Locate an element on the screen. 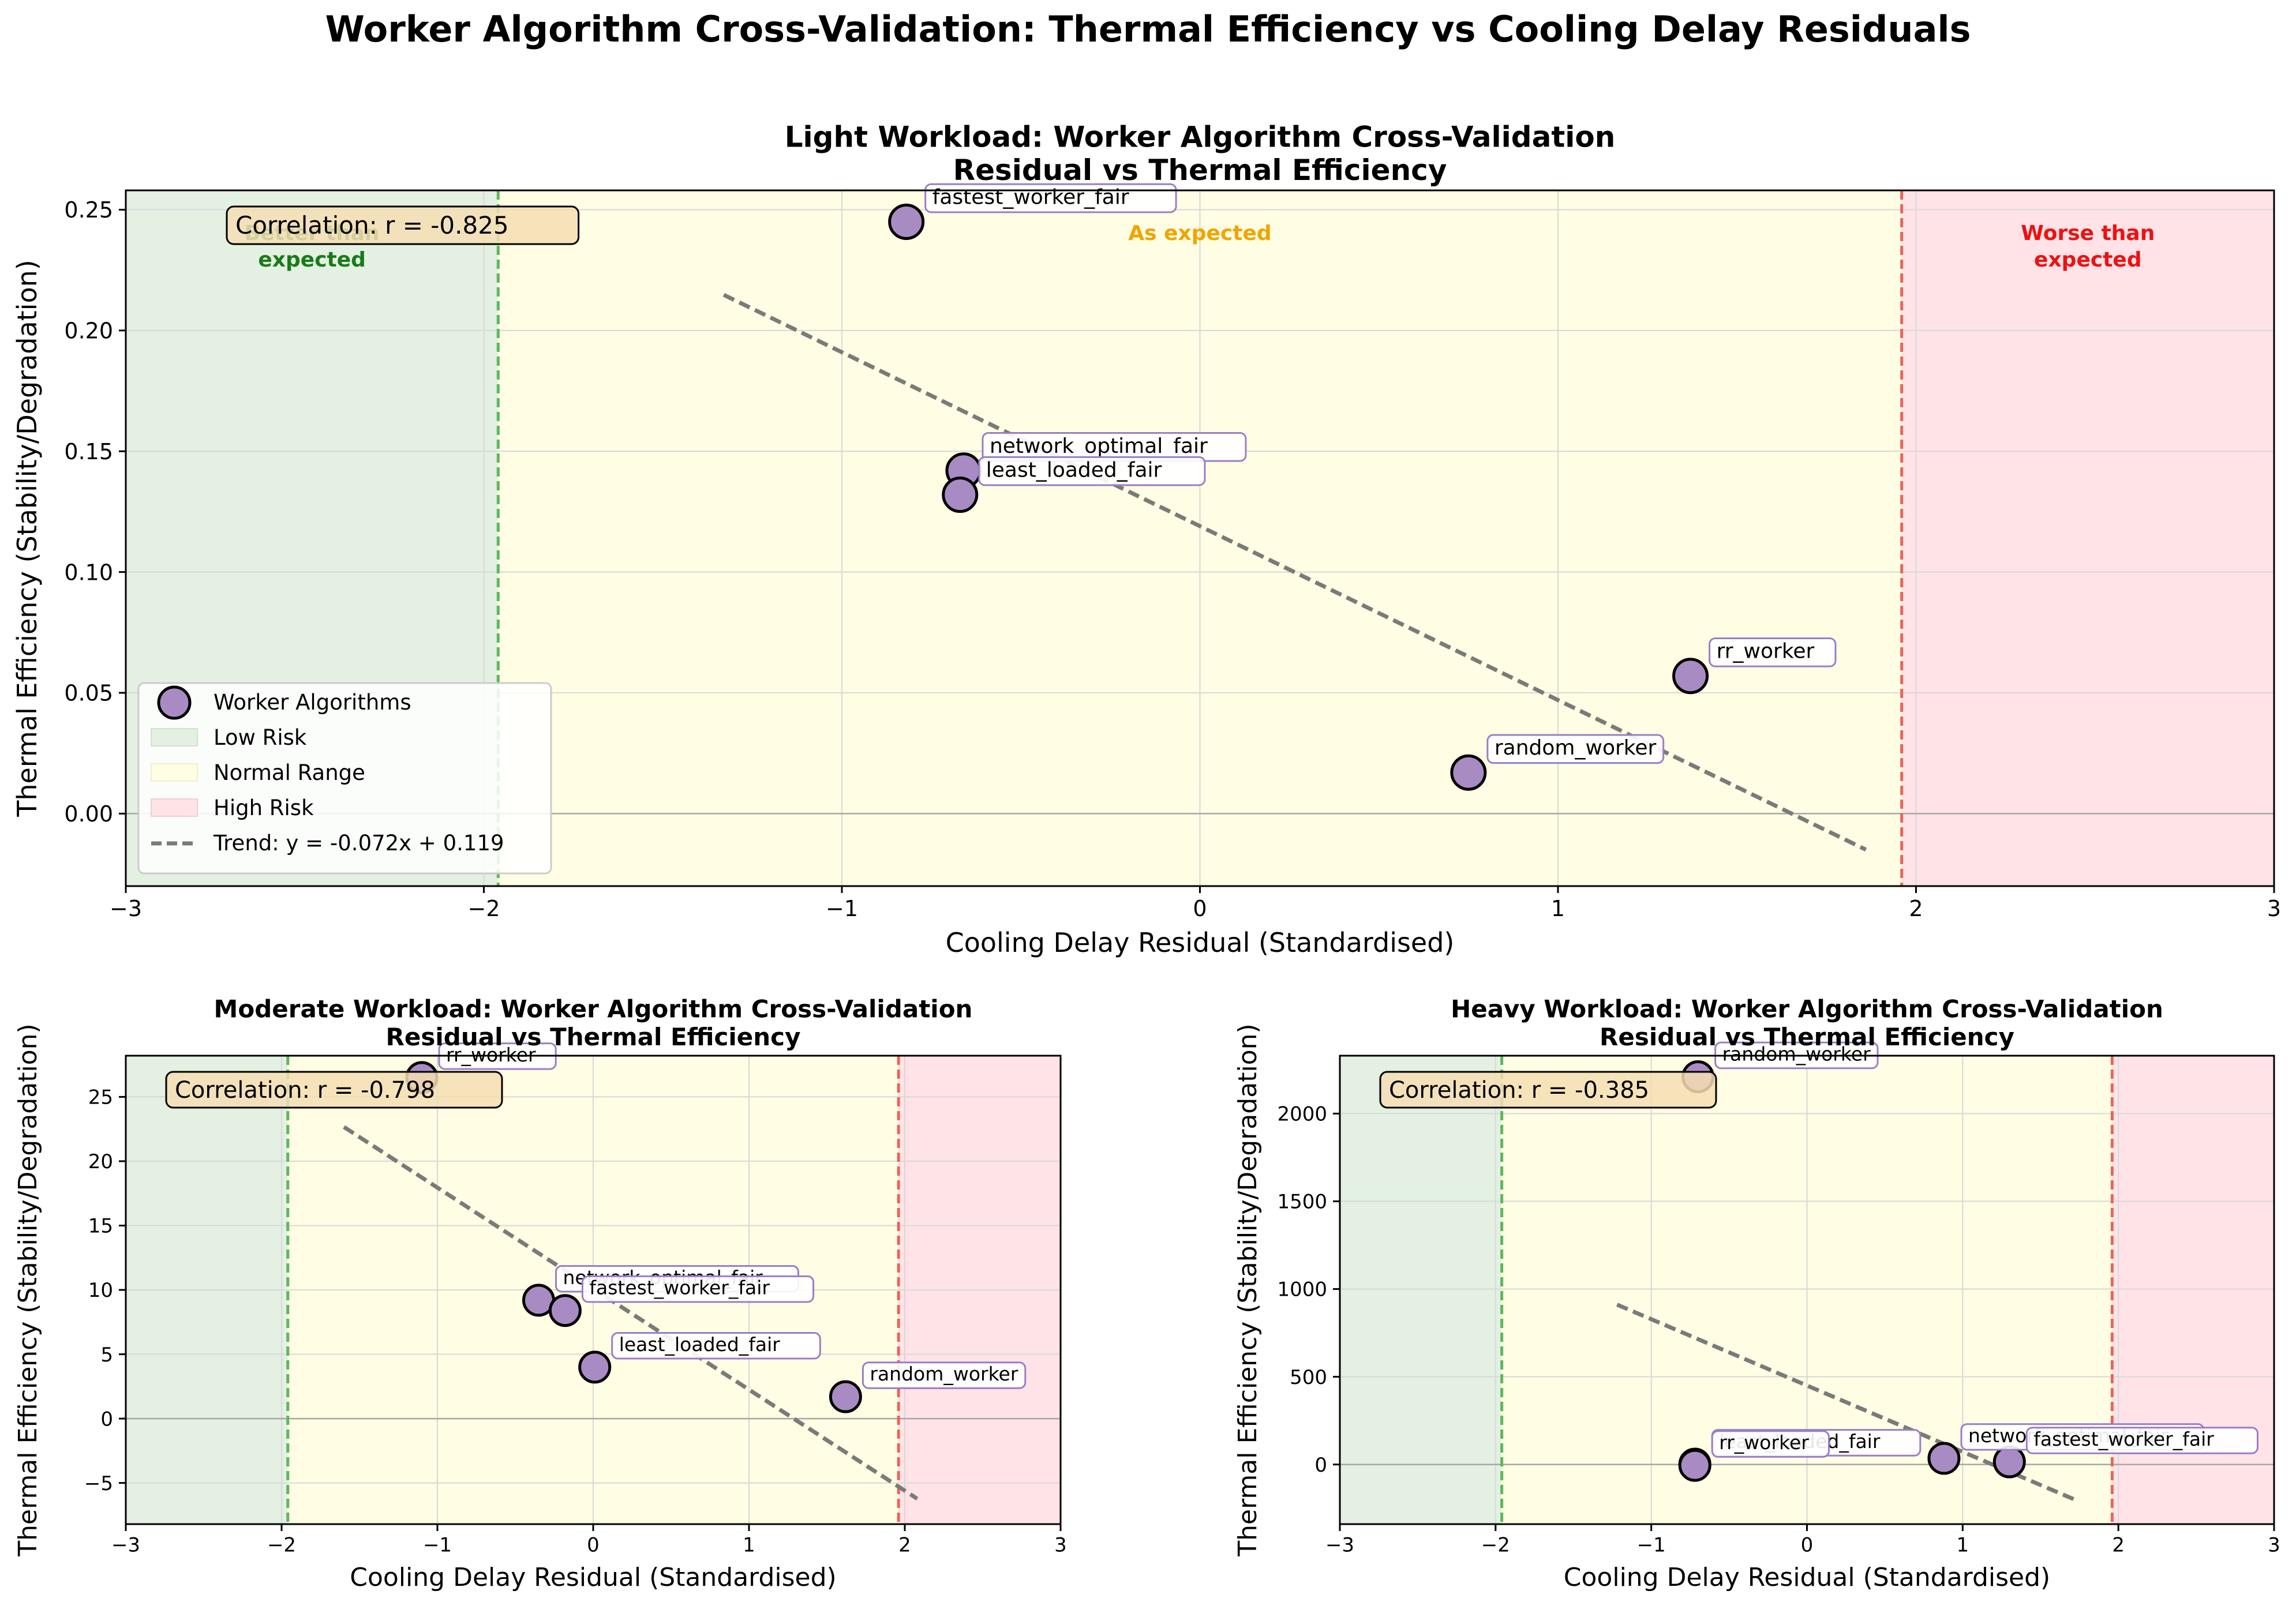 This screenshot has width=2296, height=1617. point-label-text: network_optimal_fair is located at coordinates (1099, 446).